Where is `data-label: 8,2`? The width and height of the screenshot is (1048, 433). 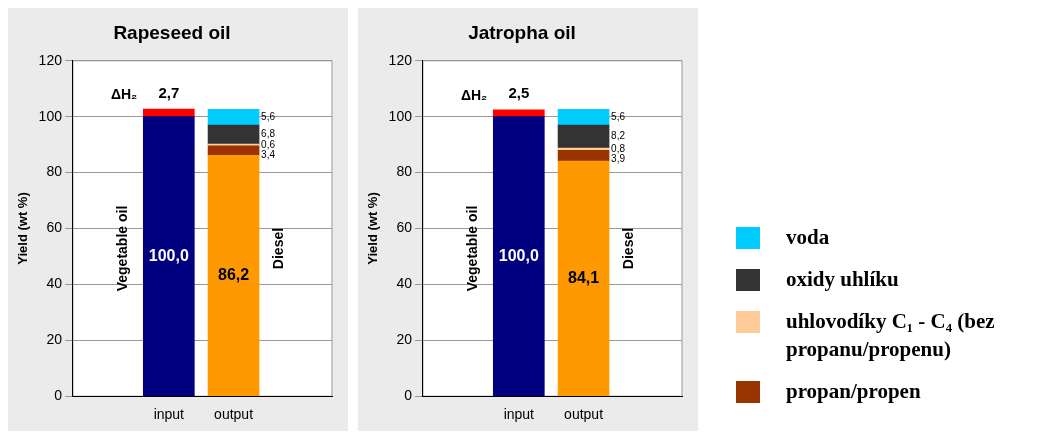 data-label: 8,2 is located at coordinates (618, 136).